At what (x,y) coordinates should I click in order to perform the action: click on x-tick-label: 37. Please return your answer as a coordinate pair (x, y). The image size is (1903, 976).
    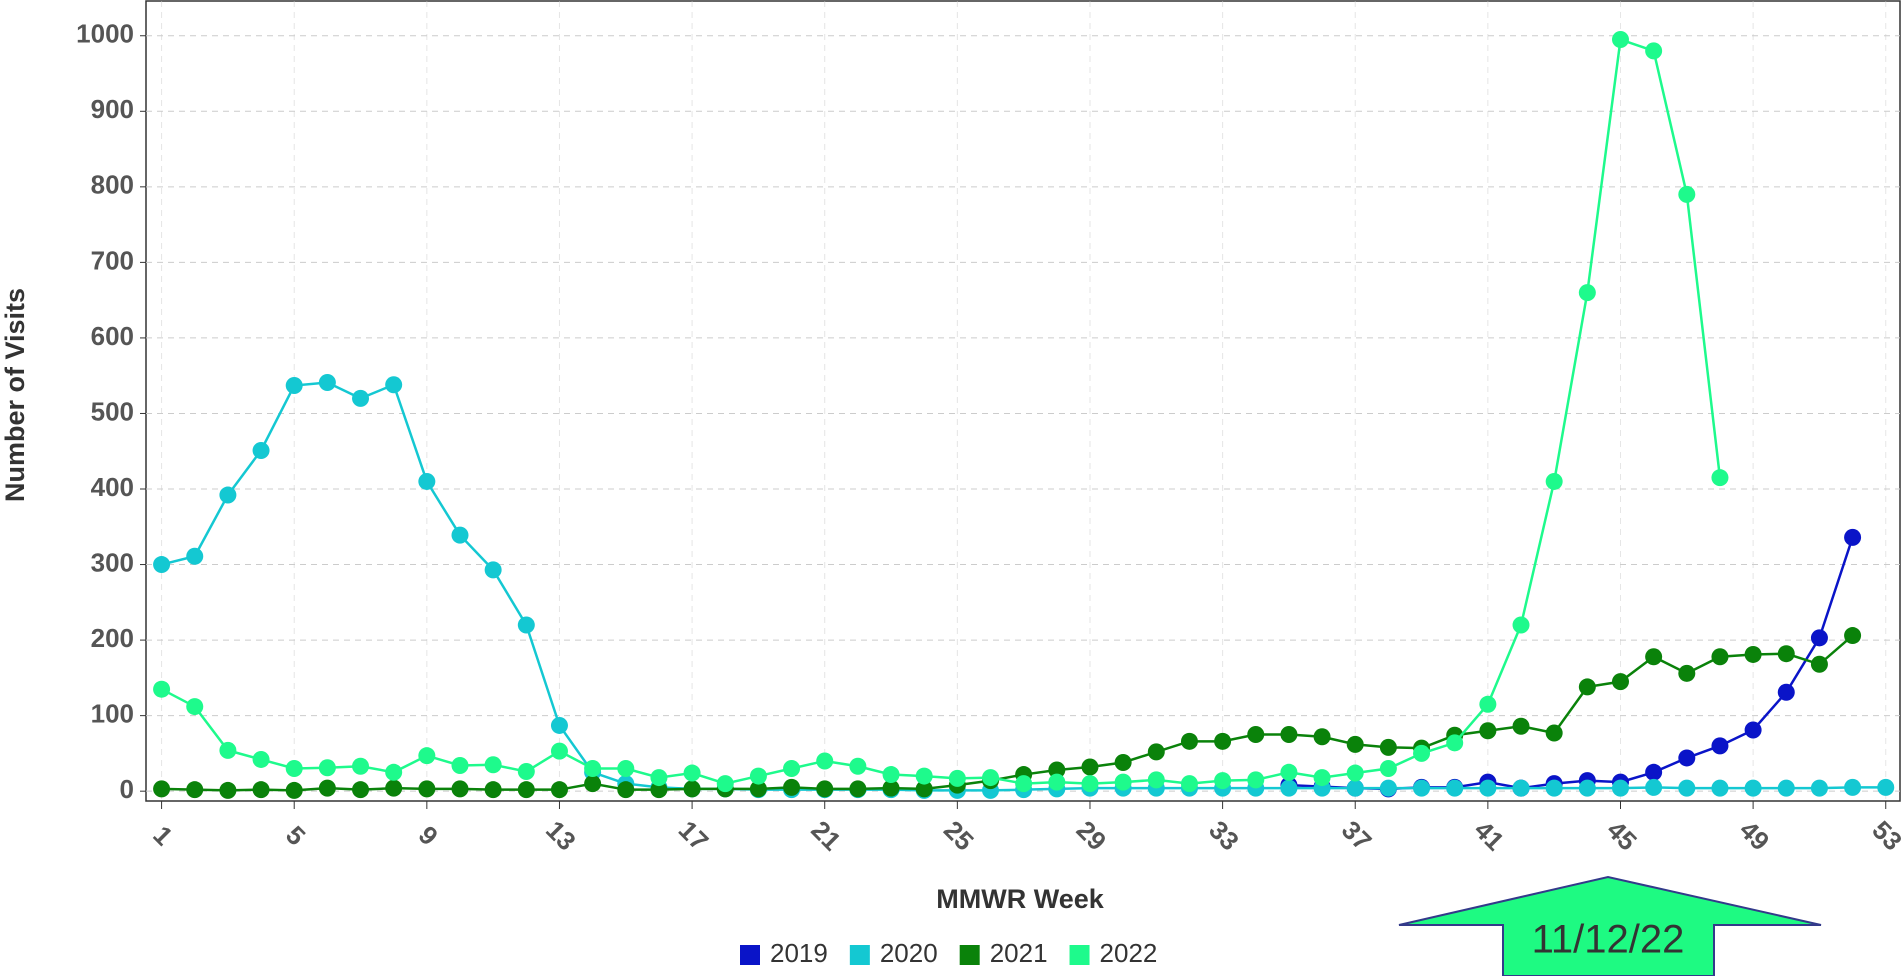
    Looking at the image, I should click on (1357, 836).